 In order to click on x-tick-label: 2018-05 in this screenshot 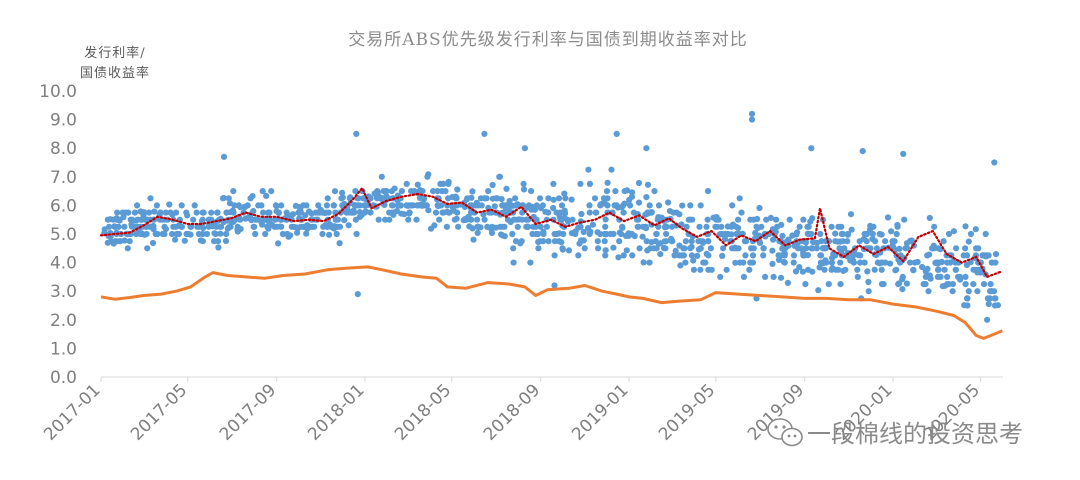, I will do `click(423, 412)`.